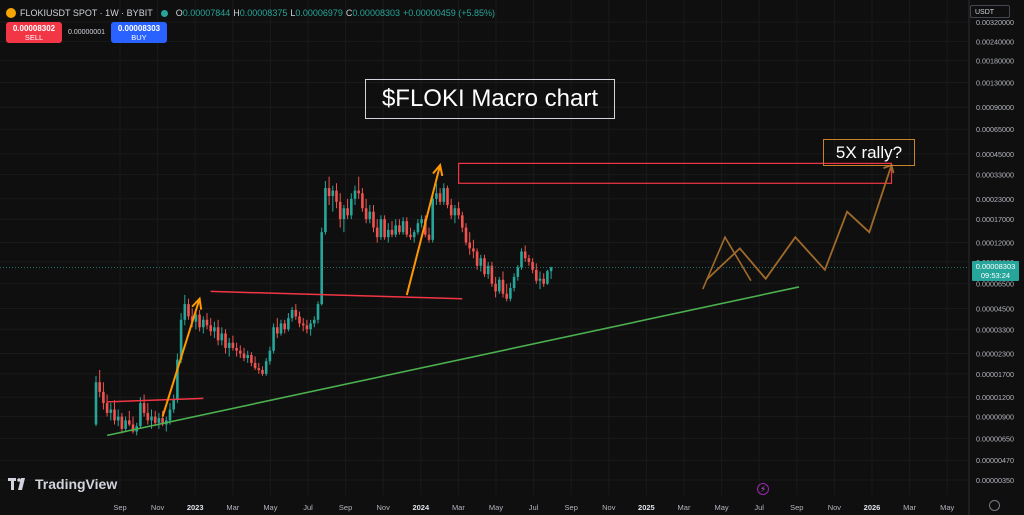 The height and width of the screenshot is (515, 1024). What do you see at coordinates (869, 152) in the screenshot?
I see `target-annotation: 5X rally?` at bounding box center [869, 152].